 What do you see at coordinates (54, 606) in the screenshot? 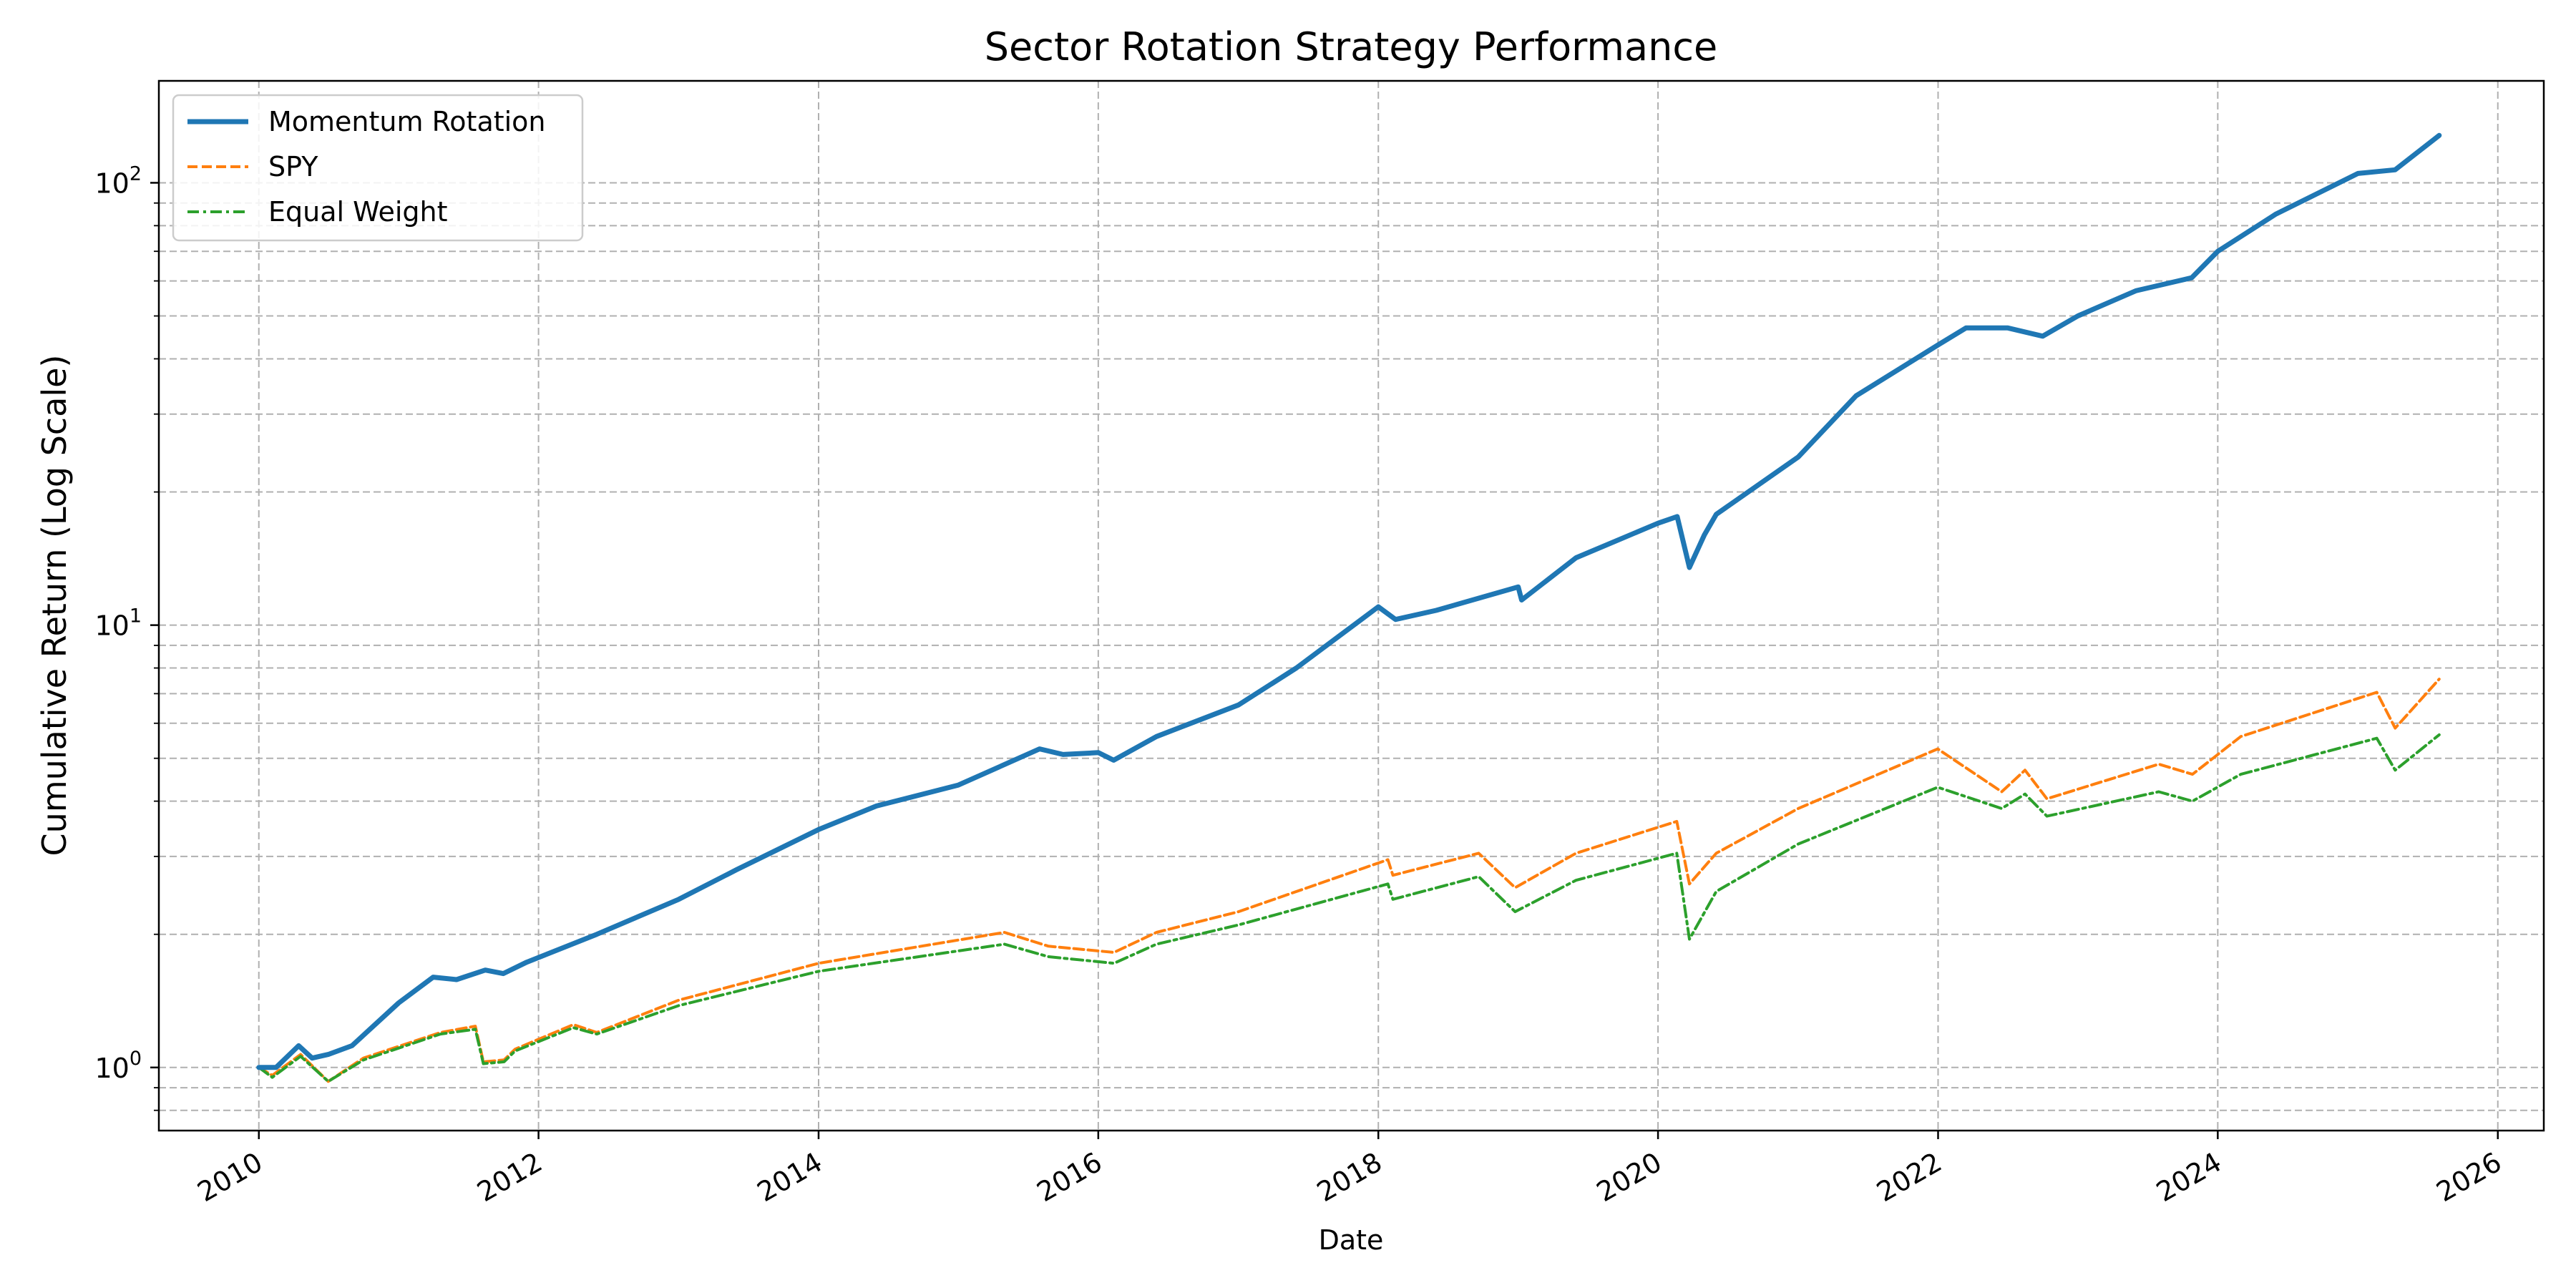
I see `y-axis-label: Cumulative Return (Log Scale)` at bounding box center [54, 606].